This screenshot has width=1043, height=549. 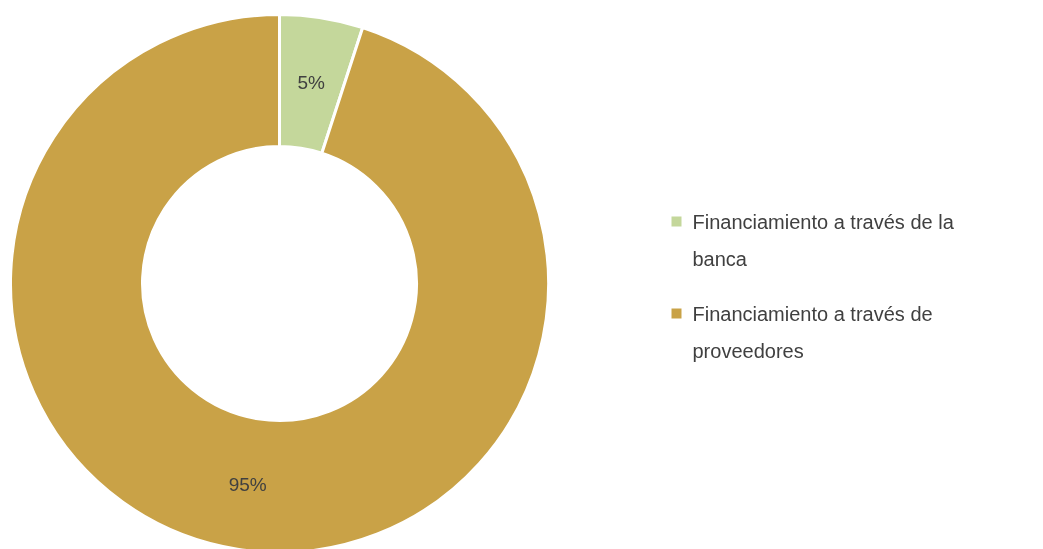 What do you see at coordinates (247, 484) in the screenshot?
I see `data-label: 95%` at bounding box center [247, 484].